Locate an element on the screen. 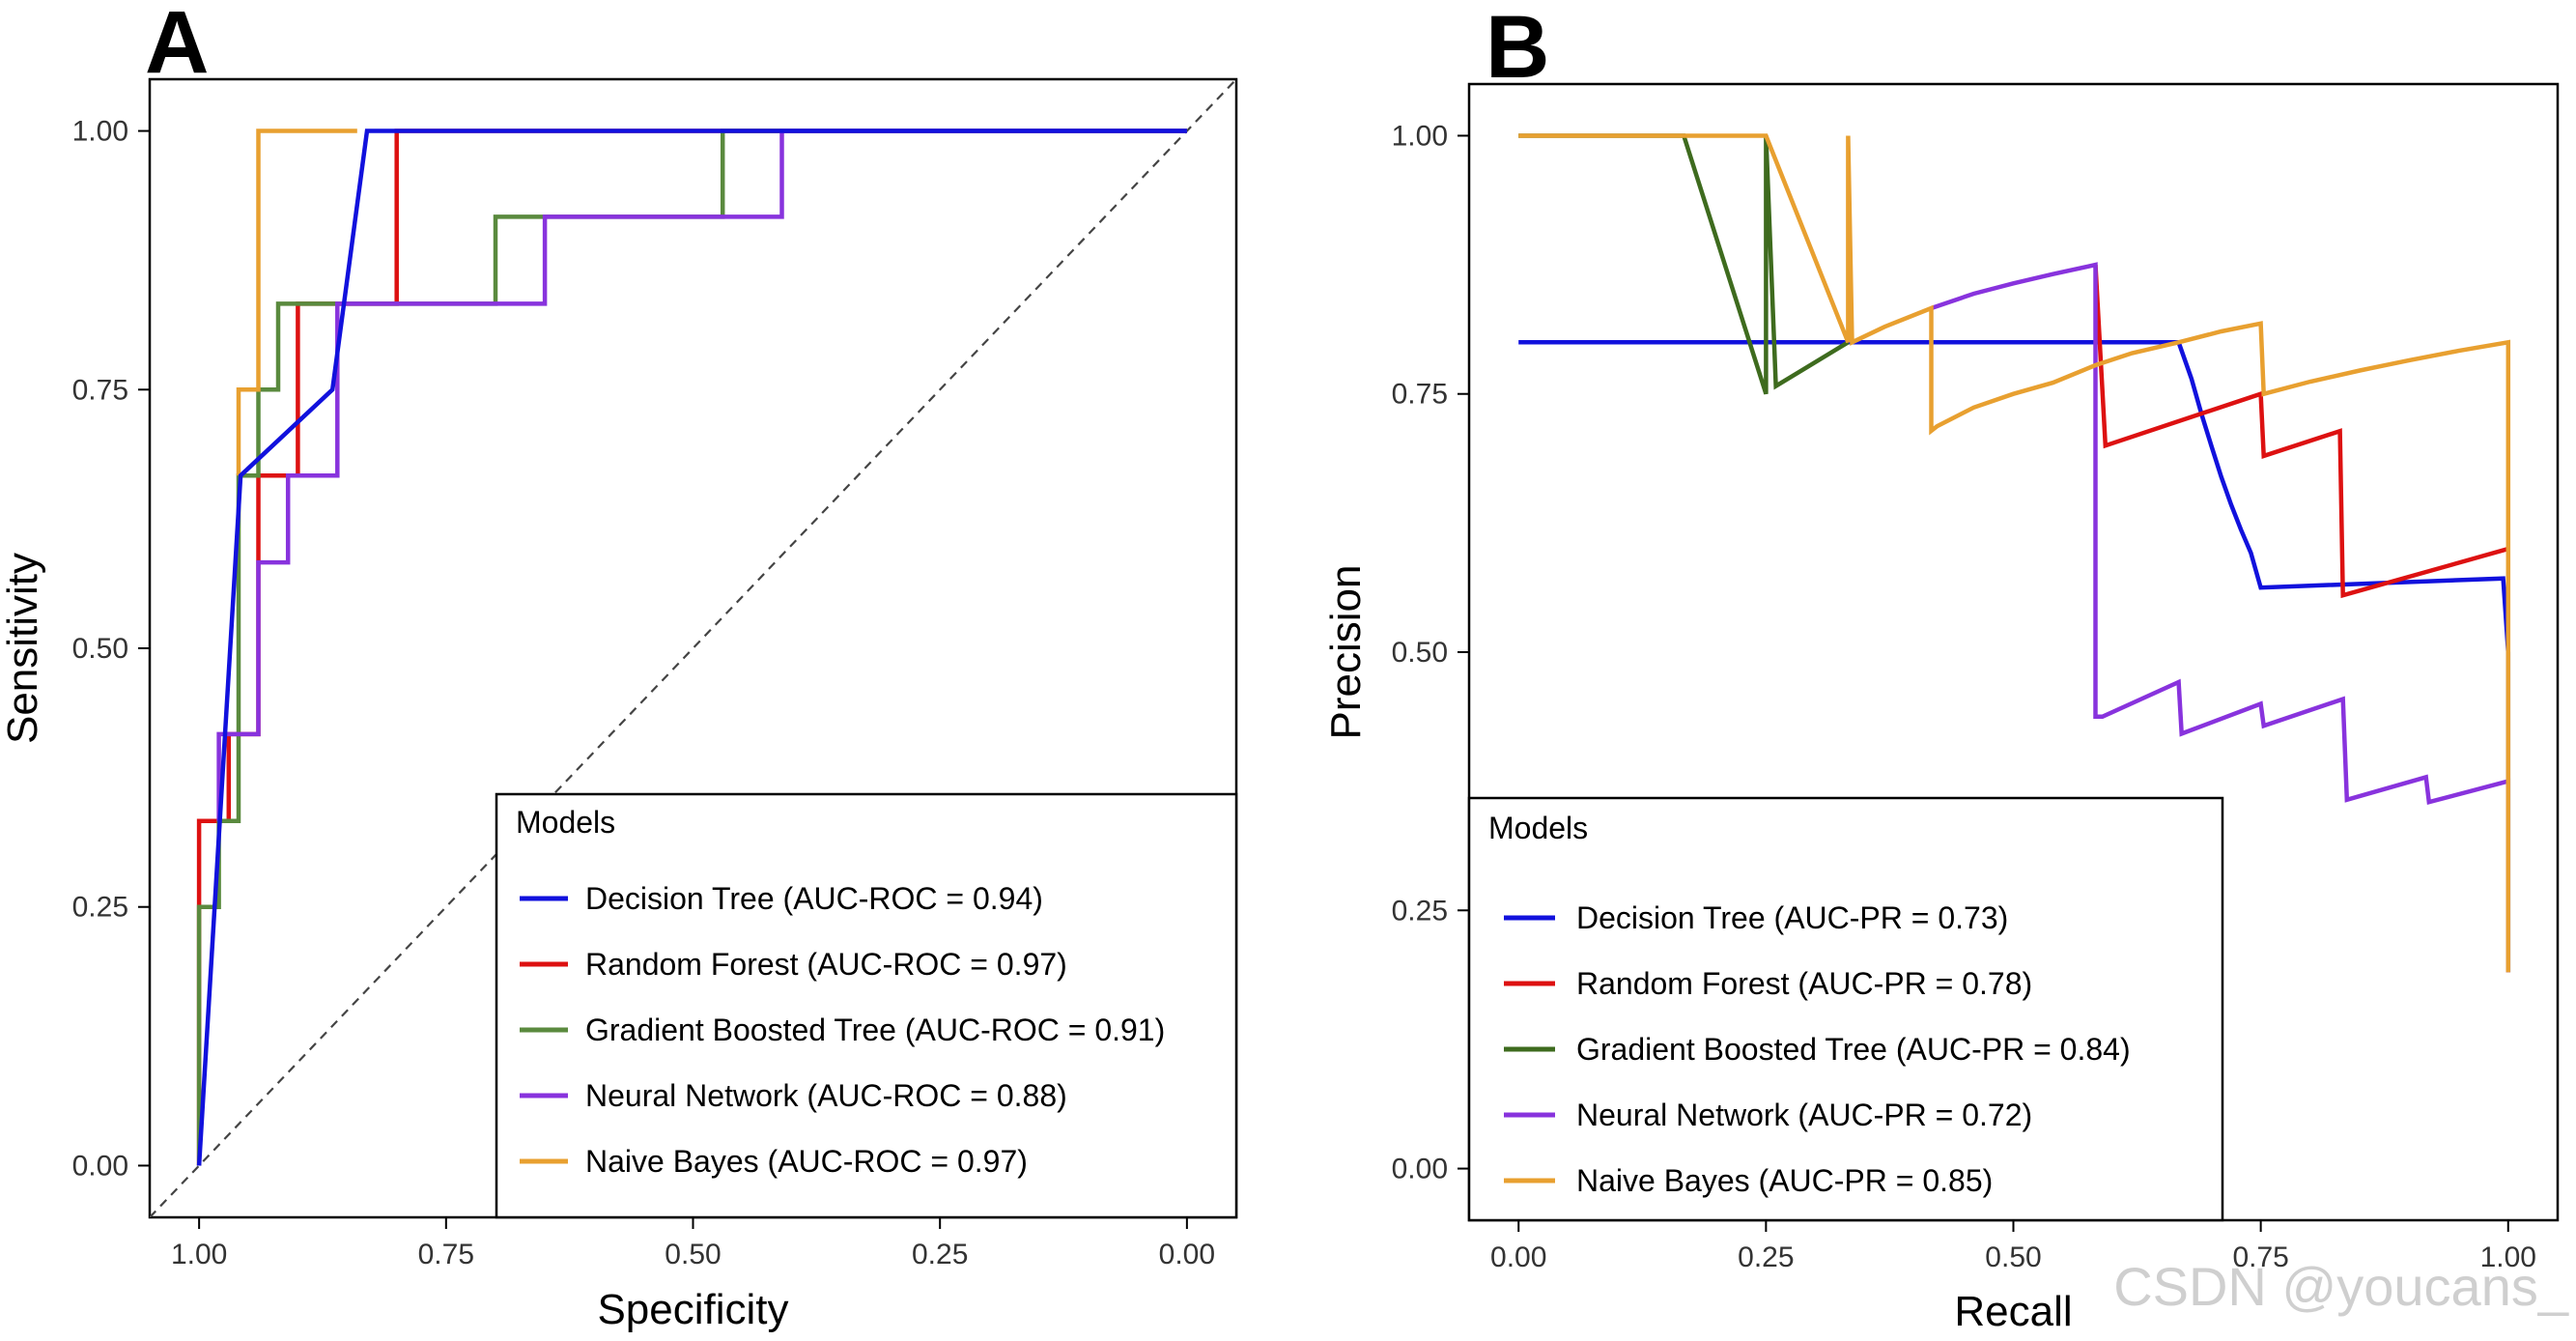 The height and width of the screenshot is (1341, 2576). y-axis-label: Sensitivity is located at coordinates (23, 649).